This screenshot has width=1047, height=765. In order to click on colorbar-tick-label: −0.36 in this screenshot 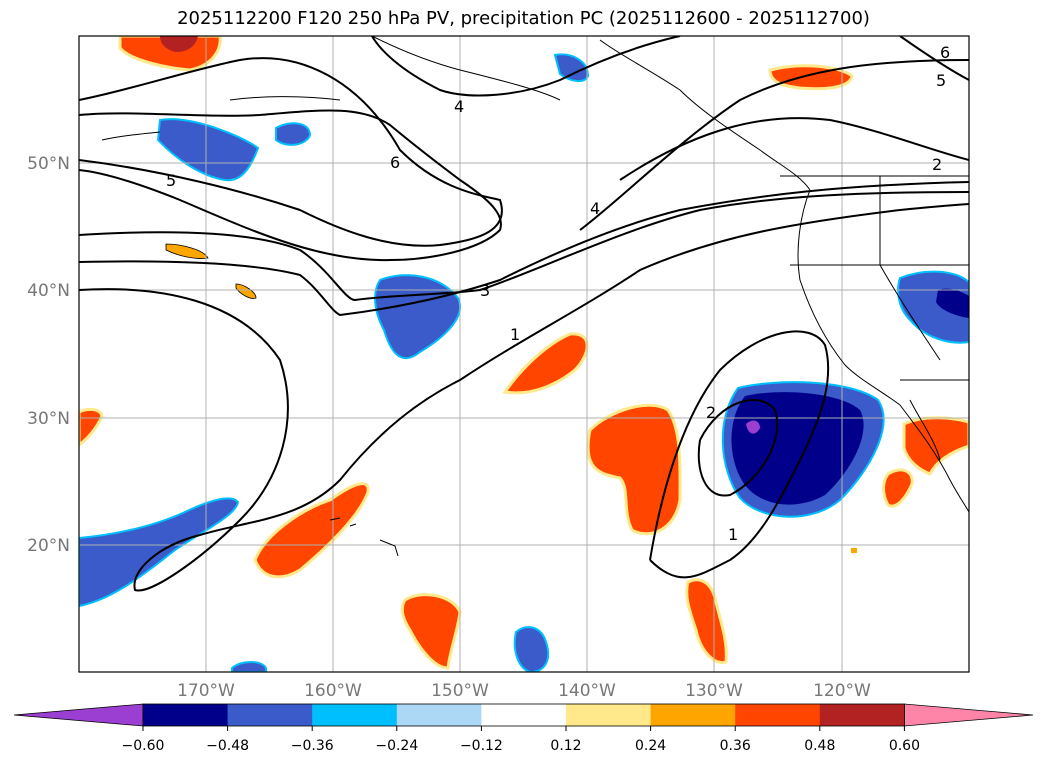, I will do `click(312, 746)`.